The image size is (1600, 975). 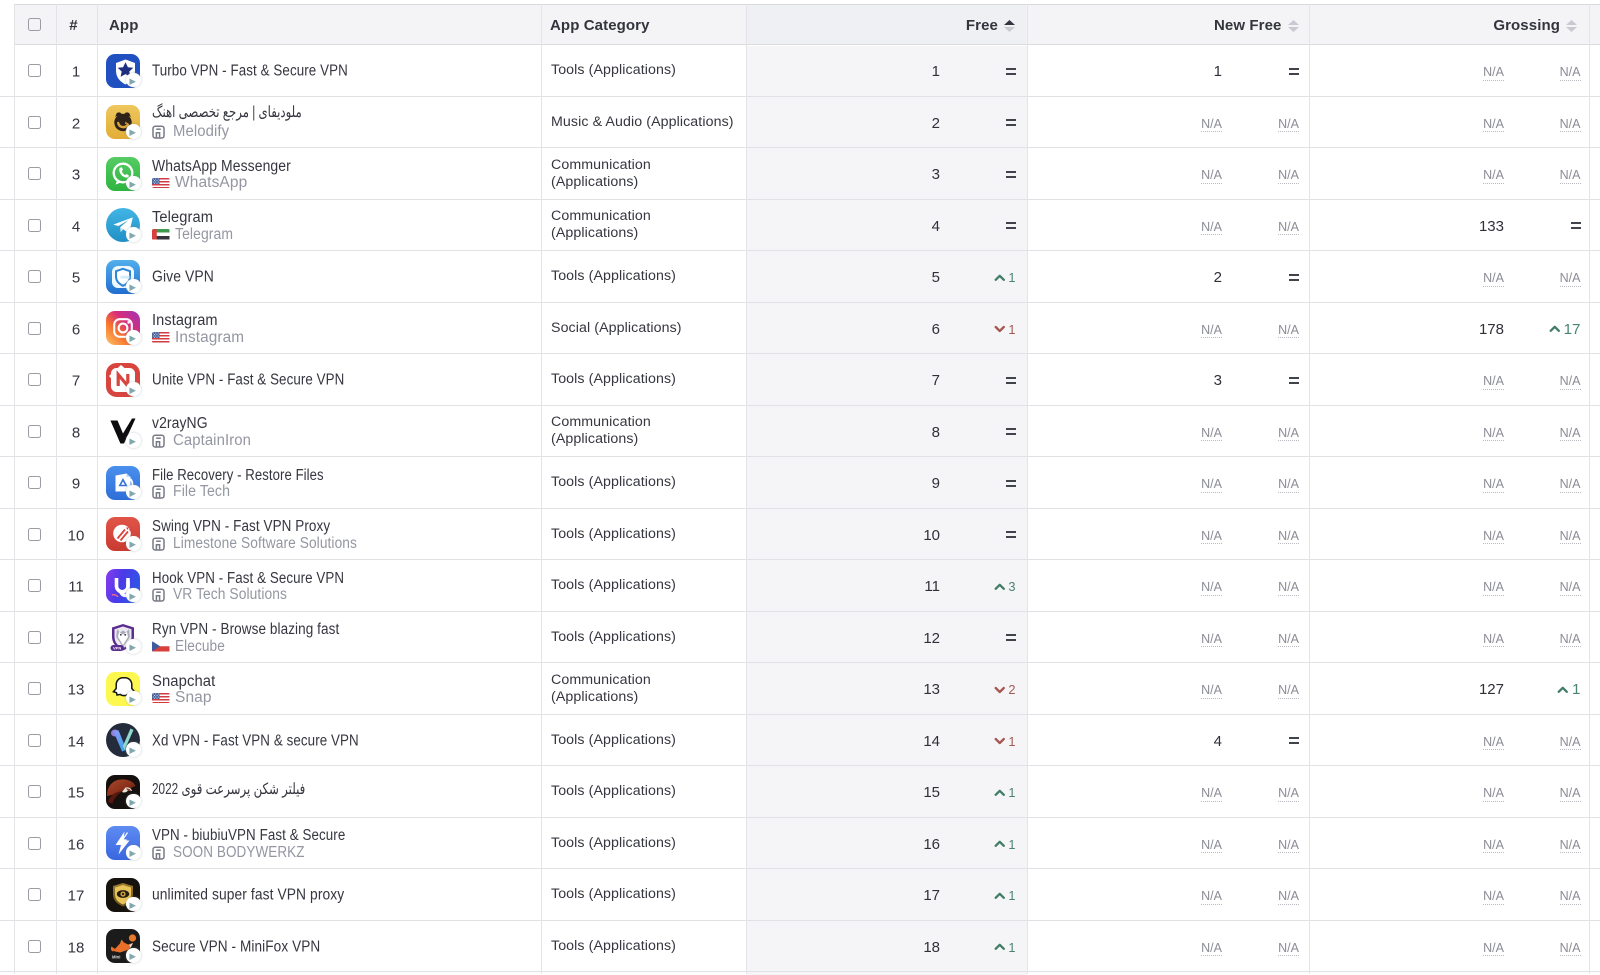 I want to click on svg-text: VPN, so click(x=117, y=648).